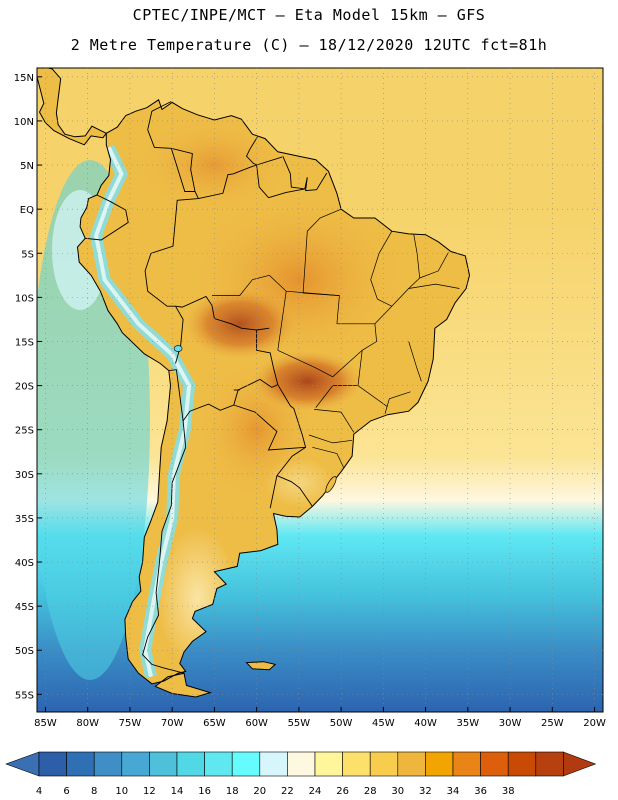 This screenshot has width=618, height=800. I want to click on lon-label: 40W, so click(425, 723).